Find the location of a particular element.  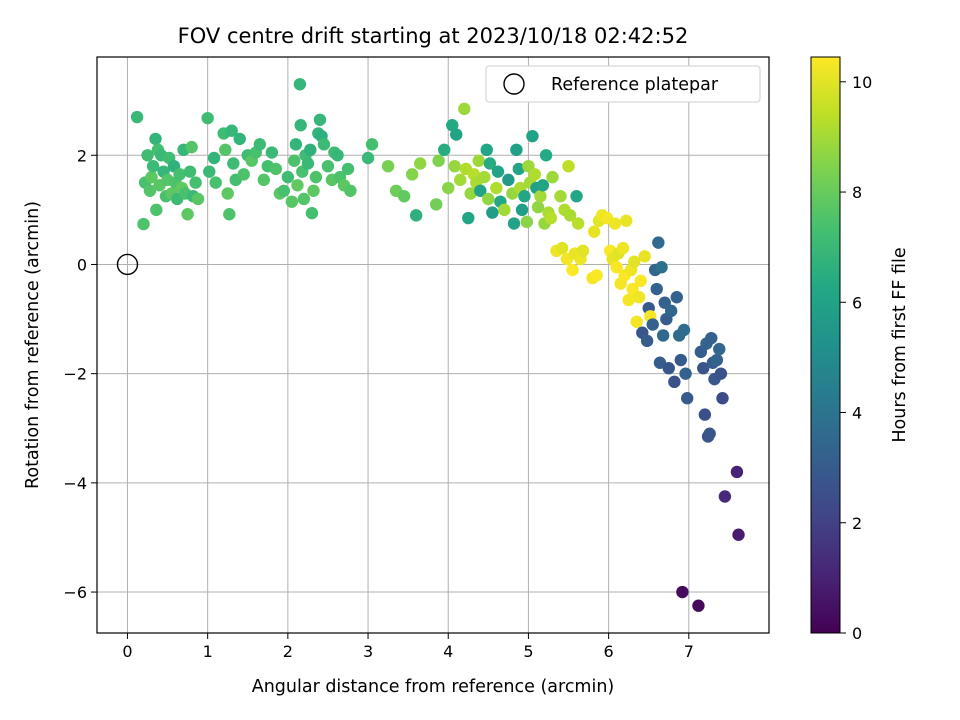

colorbar: 0 2 4 6 8 10 Hours from first FF file is located at coordinates (860, 349).